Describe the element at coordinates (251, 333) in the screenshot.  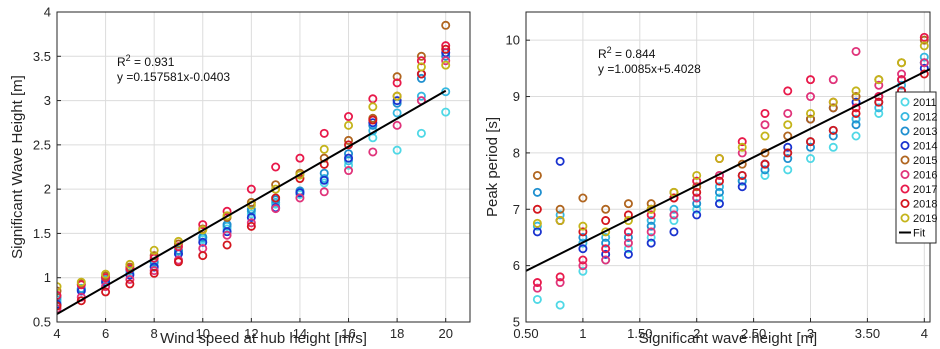
I see `x-tick-label: 12` at that location.